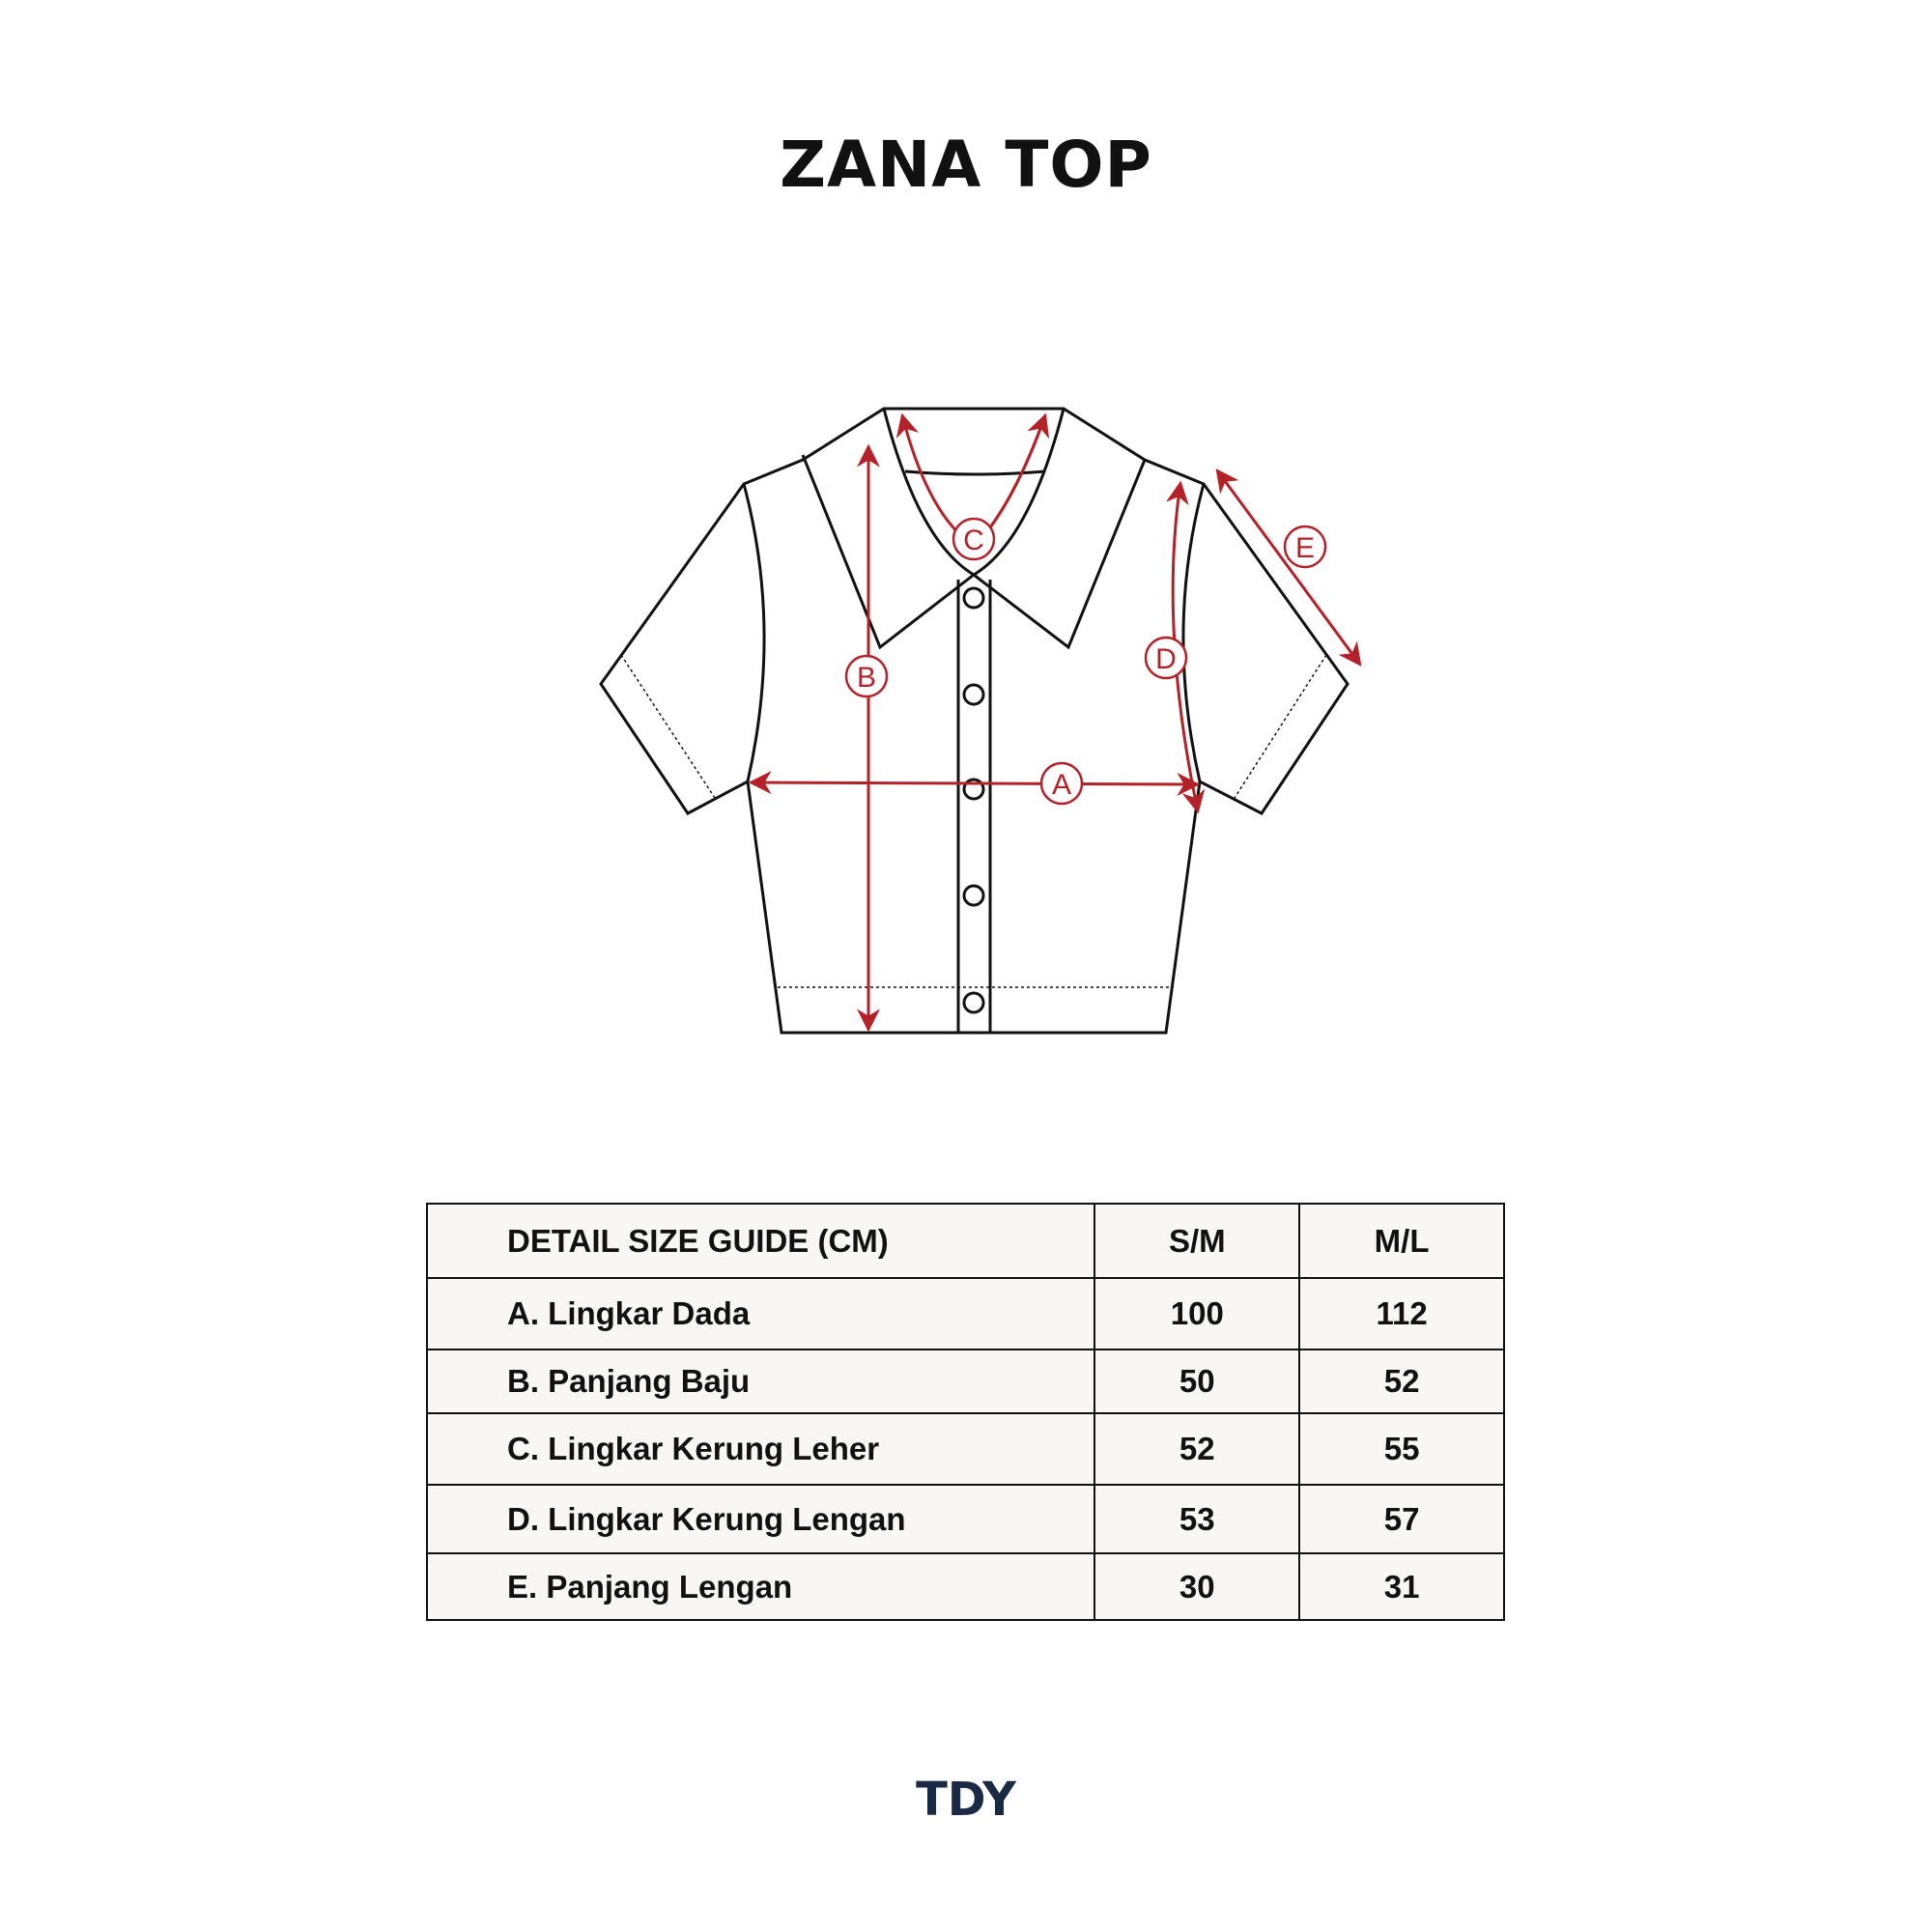 The height and width of the screenshot is (1932, 1932). I want to click on label-c: C, so click(973, 540).